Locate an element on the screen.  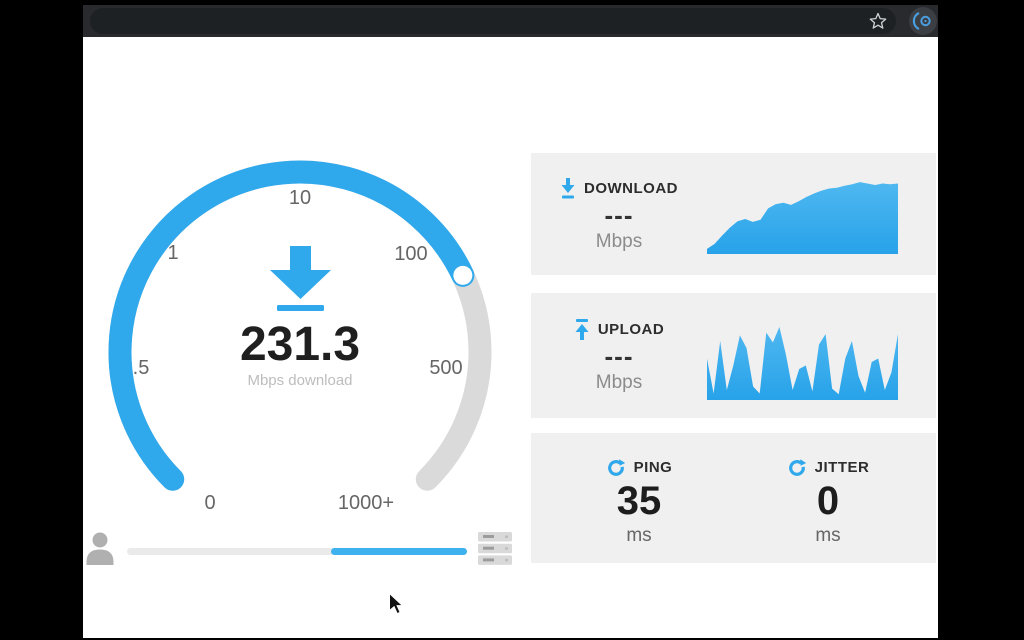
gauge-caption: Mbps download is located at coordinates (299, 380).